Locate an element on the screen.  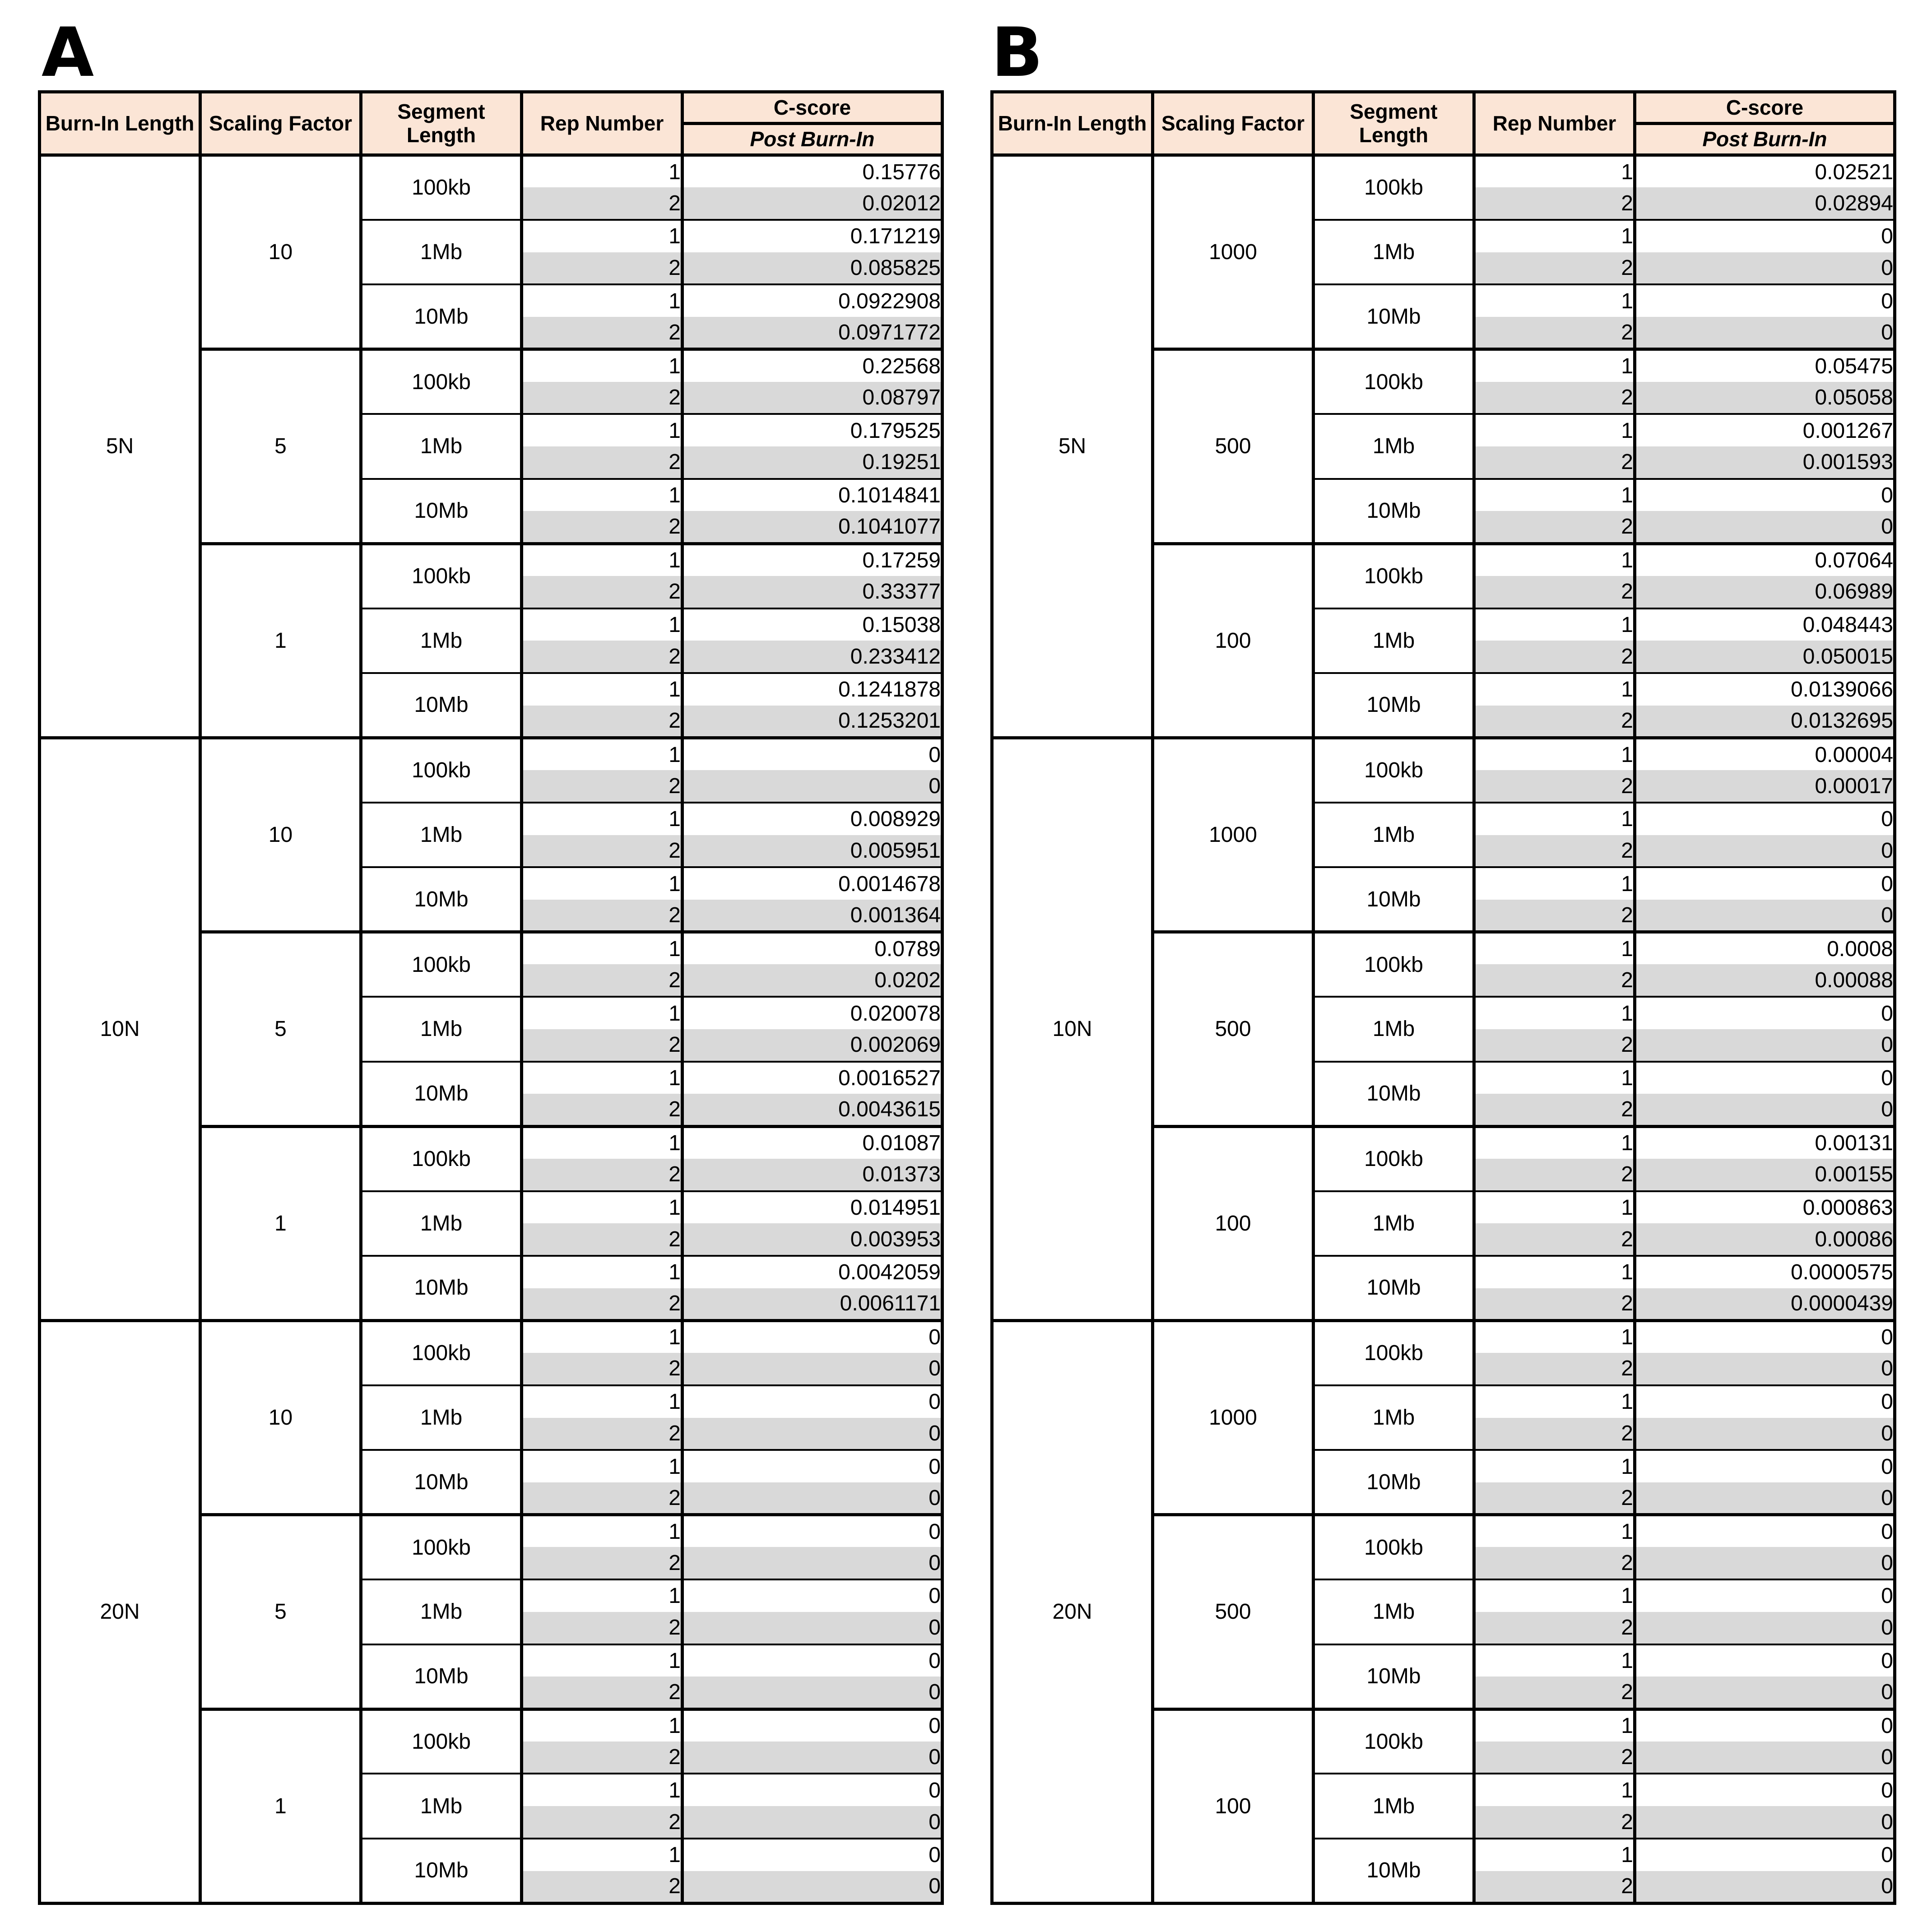
c-score-value-cell: 0.02521 is located at coordinates (1765, 170).